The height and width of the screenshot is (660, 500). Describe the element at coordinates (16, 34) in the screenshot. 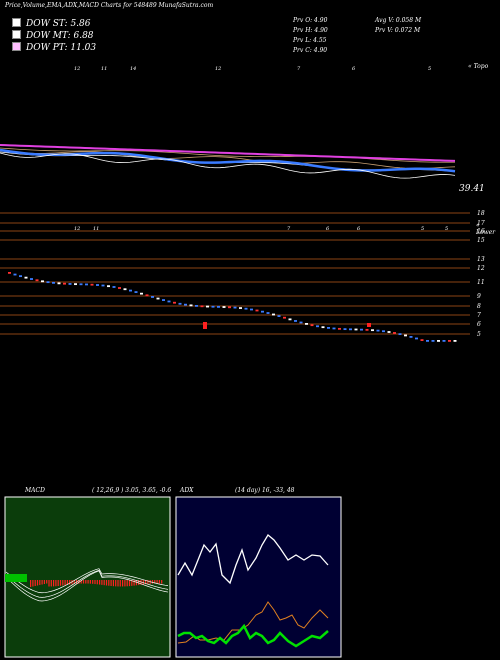

I see `dow-mt-swatch` at that location.